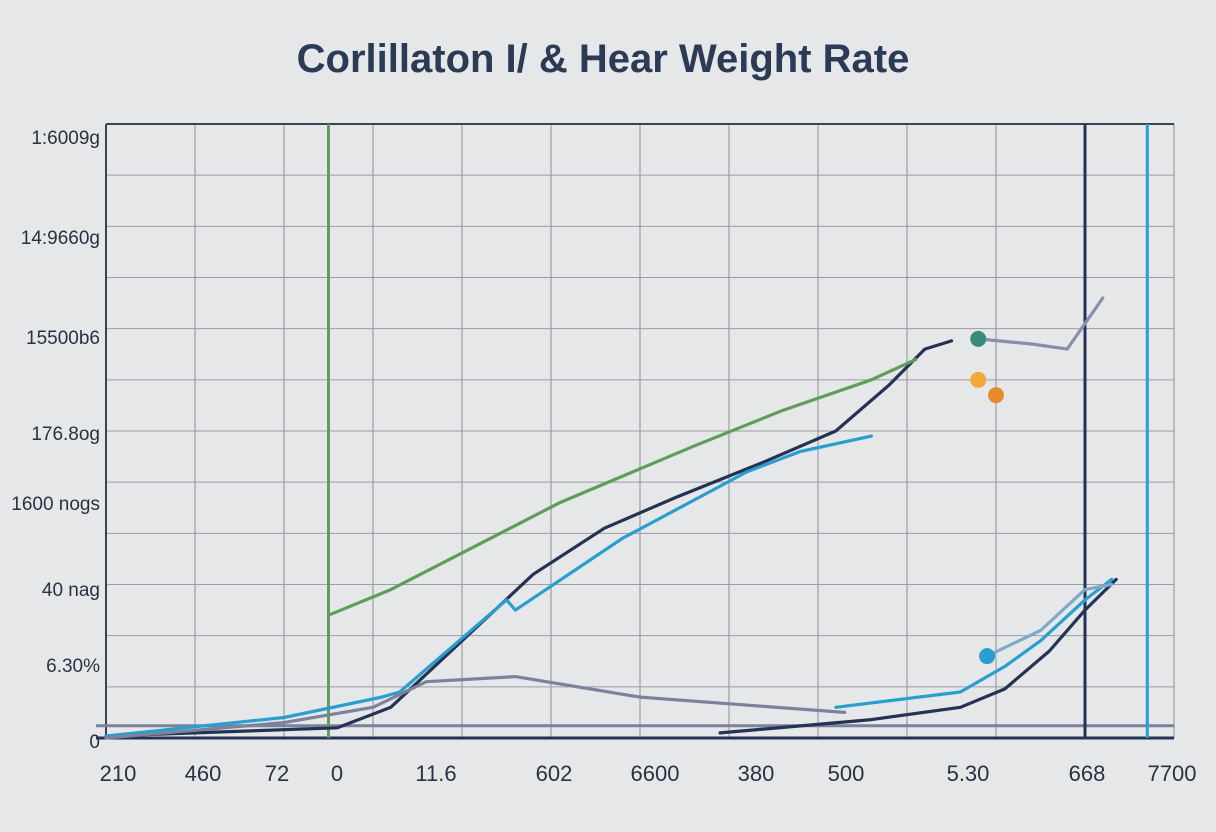 The height and width of the screenshot is (832, 1216). Describe the element at coordinates (756, 773) in the screenshot. I see `x-tick-label: 380` at that location.